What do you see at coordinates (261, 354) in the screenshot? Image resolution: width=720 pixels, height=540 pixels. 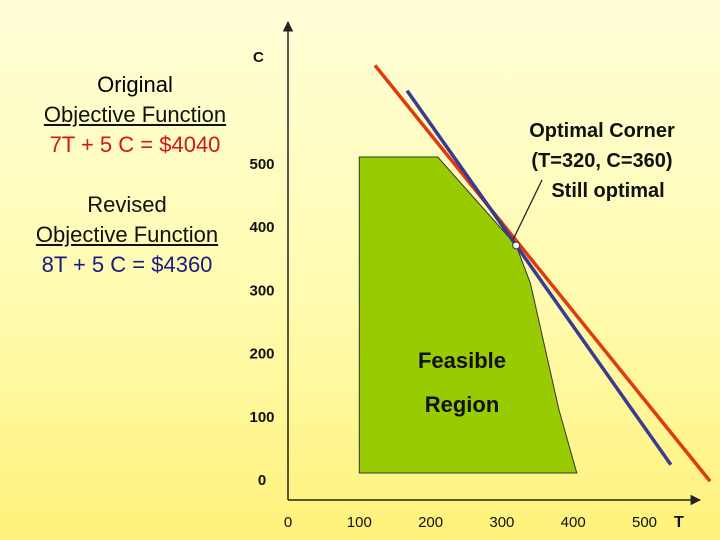 I see `y-tick-200: 200` at bounding box center [261, 354].